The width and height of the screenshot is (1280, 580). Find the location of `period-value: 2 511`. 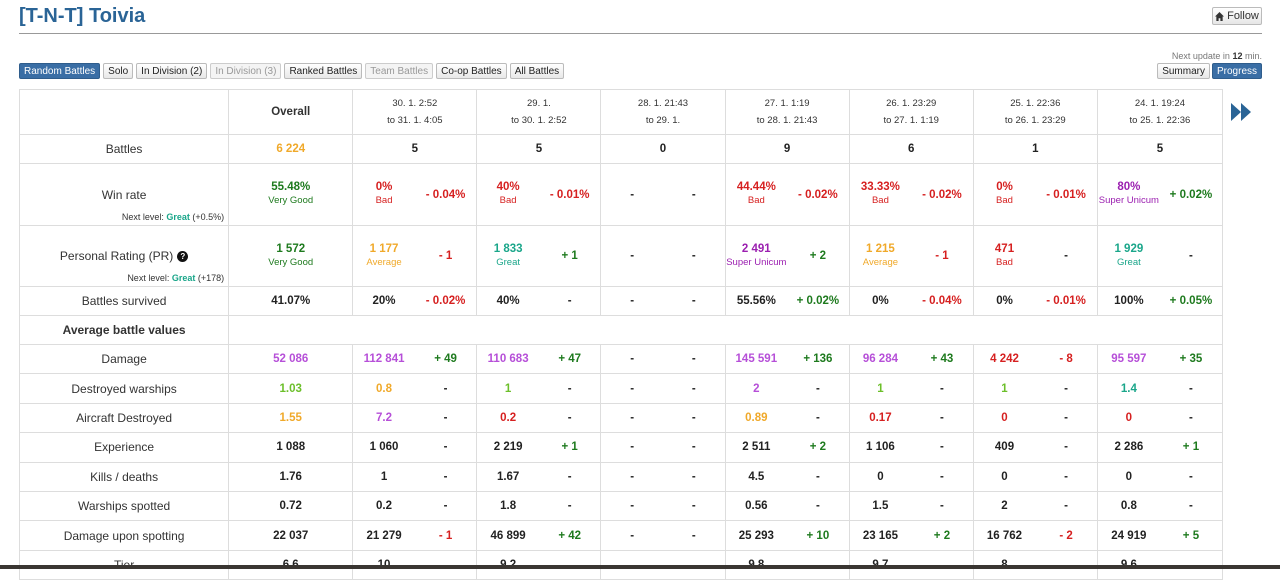

period-value: 2 511 is located at coordinates (756, 447).